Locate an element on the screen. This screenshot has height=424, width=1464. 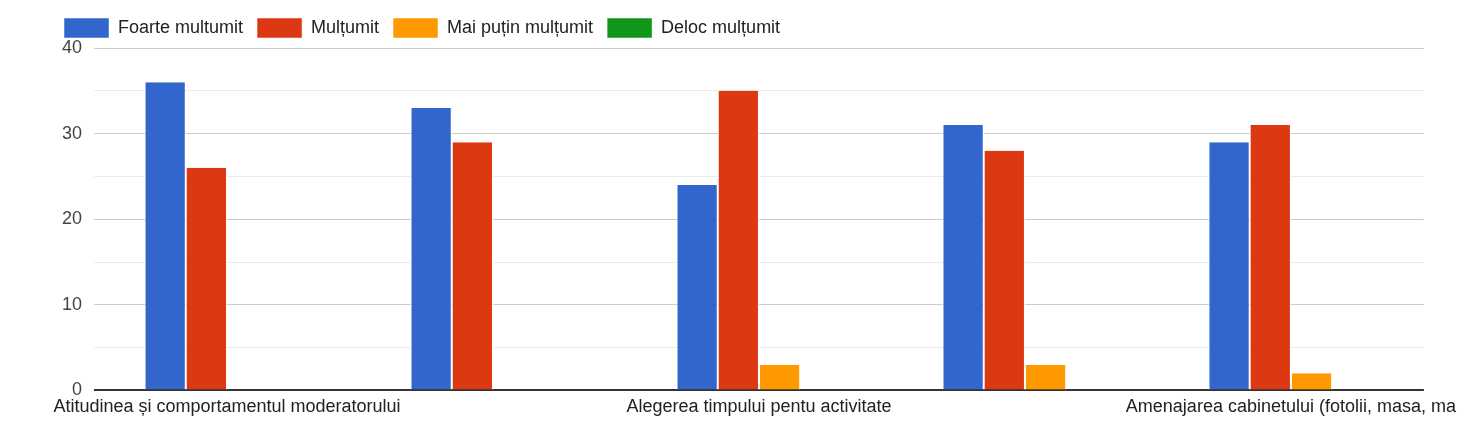
y-tick-label: 40 is located at coordinates (72, 46).